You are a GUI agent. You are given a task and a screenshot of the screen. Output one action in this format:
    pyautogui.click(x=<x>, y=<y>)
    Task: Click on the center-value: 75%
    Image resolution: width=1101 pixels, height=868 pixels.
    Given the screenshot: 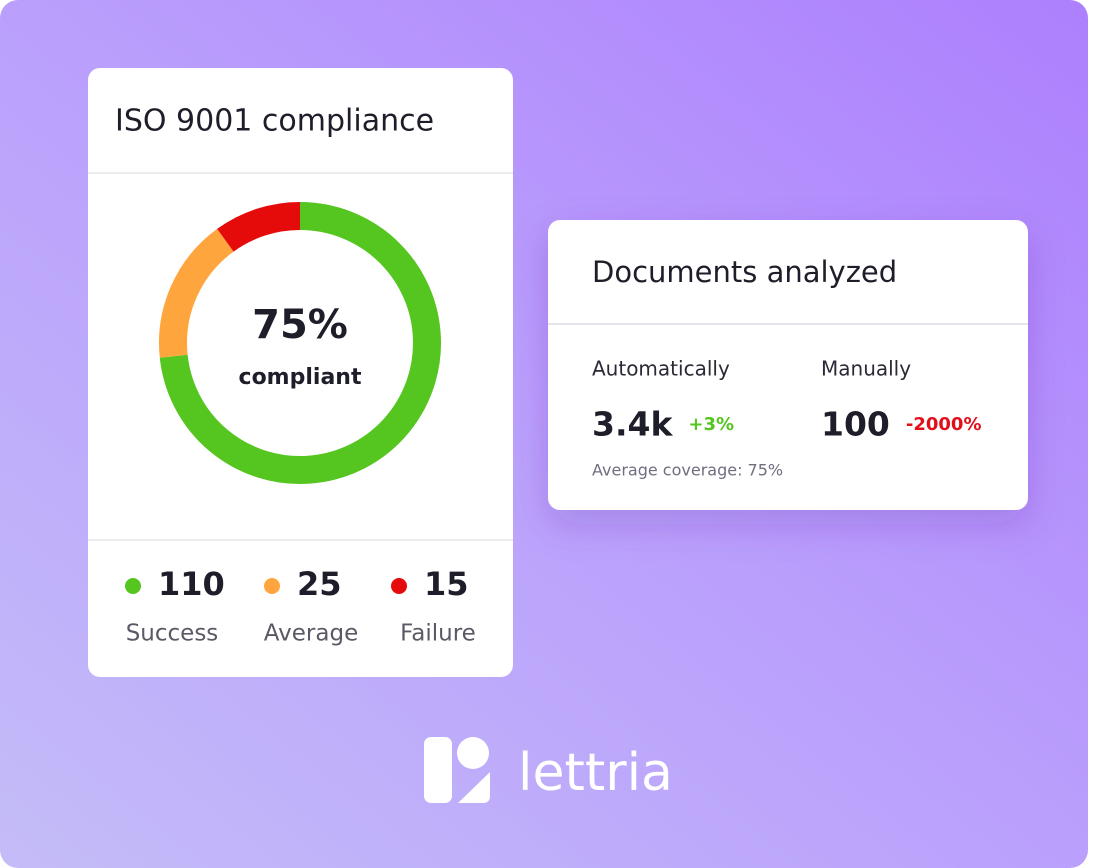 What is the action you would take?
    pyautogui.click(x=300, y=325)
    